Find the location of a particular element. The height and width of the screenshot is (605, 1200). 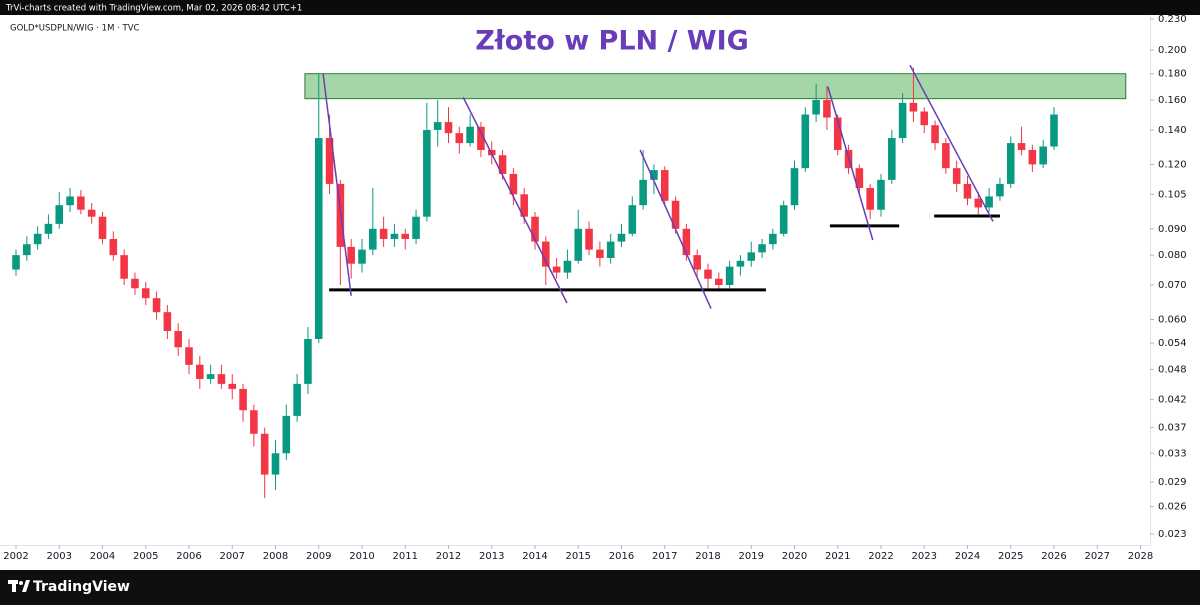

x-tick-label: 2006 is located at coordinates (188, 556).